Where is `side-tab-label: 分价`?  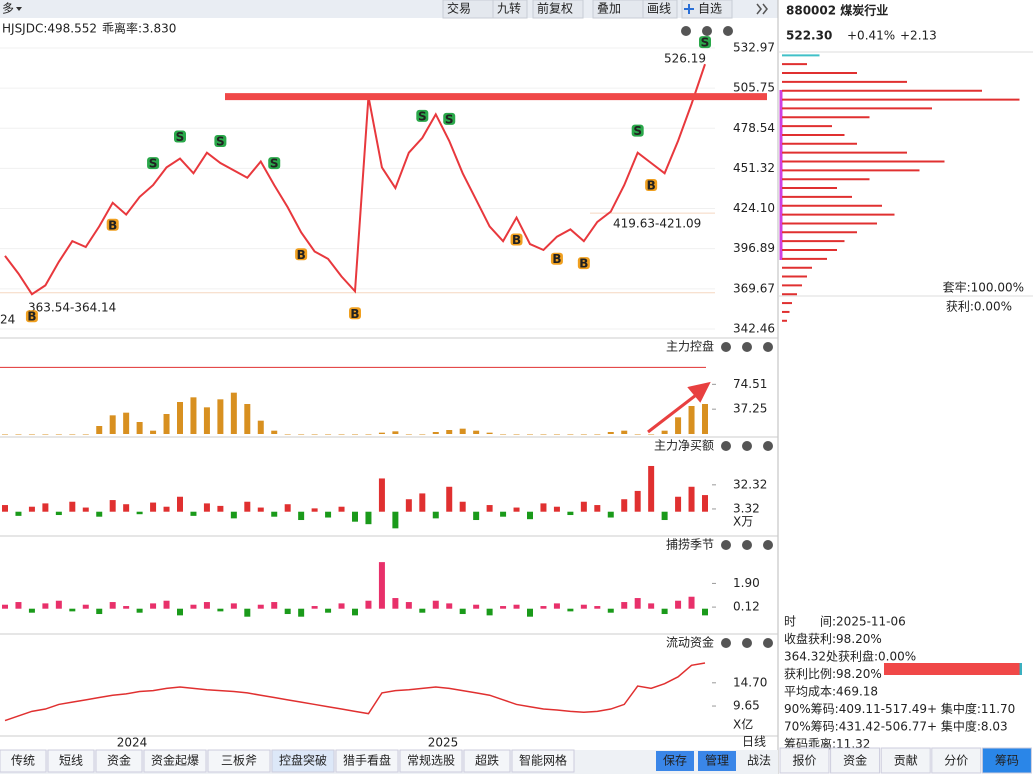
side-tab-label: 分价 is located at coordinates (956, 761).